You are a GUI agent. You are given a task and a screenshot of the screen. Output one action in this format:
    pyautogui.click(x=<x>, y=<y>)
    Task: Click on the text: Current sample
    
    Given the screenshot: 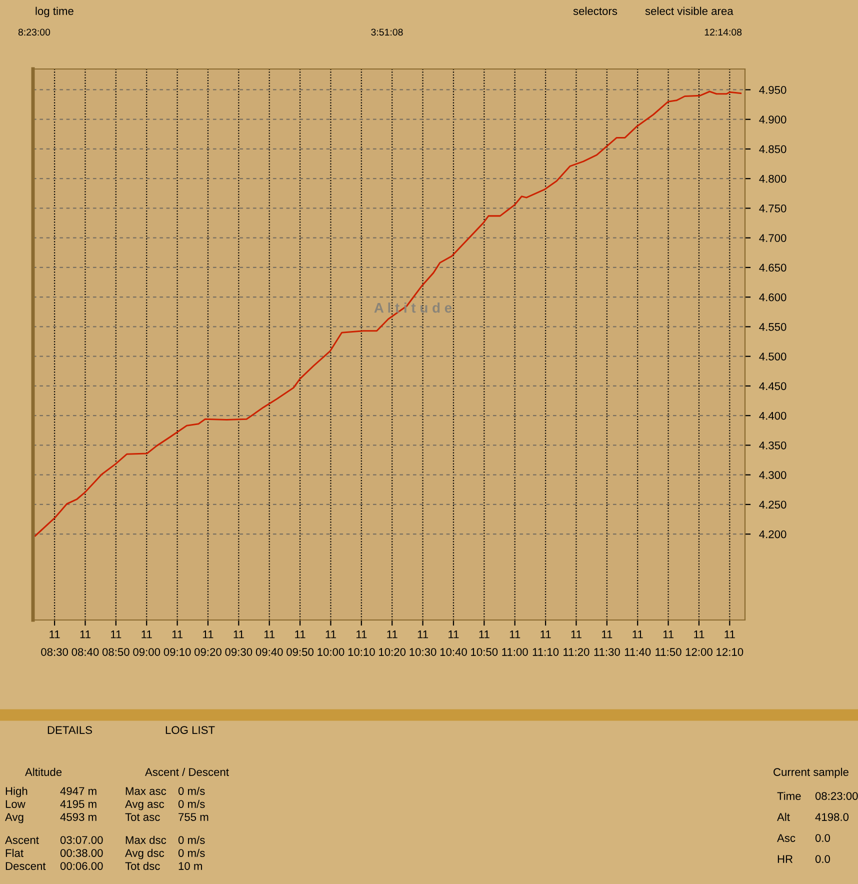 What is the action you would take?
    pyautogui.click(x=811, y=773)
    